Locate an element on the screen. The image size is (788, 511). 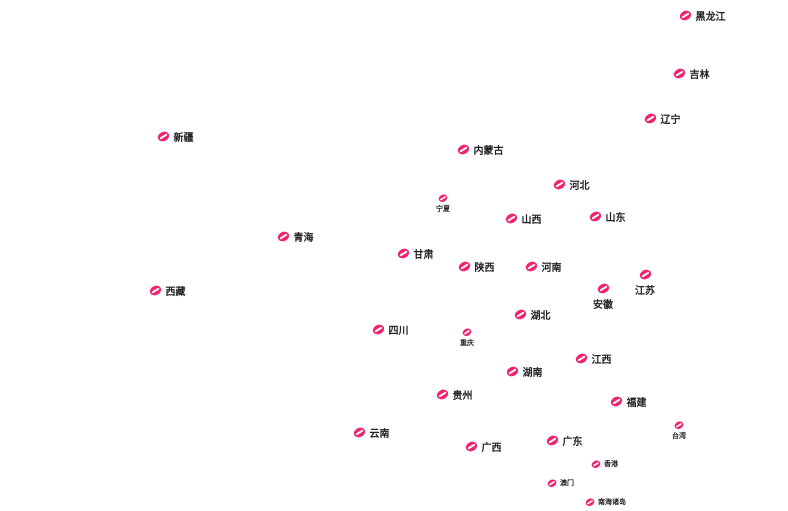
marker-3: 辽宁 is located at coordinates (662, 118).